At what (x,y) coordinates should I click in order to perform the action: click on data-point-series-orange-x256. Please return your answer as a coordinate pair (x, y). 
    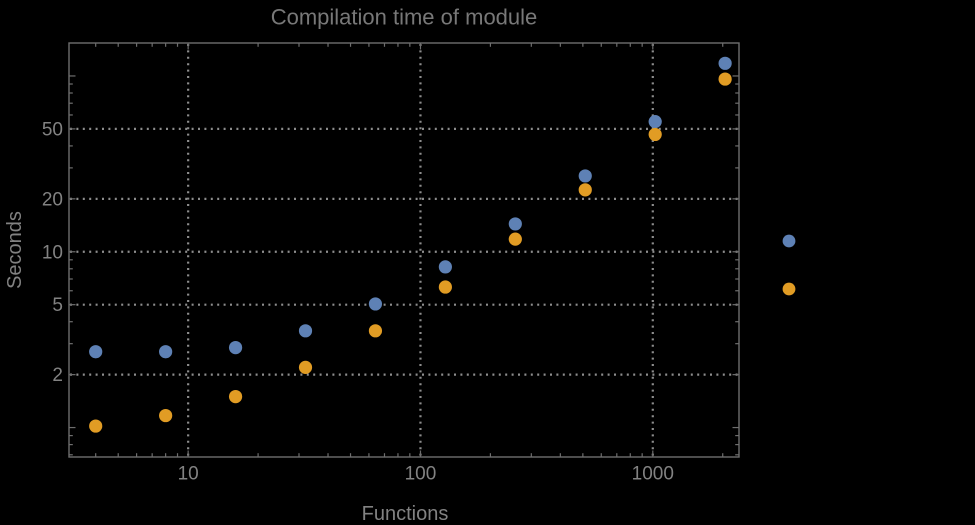
    Looking at the image, I should click on (515, 239).